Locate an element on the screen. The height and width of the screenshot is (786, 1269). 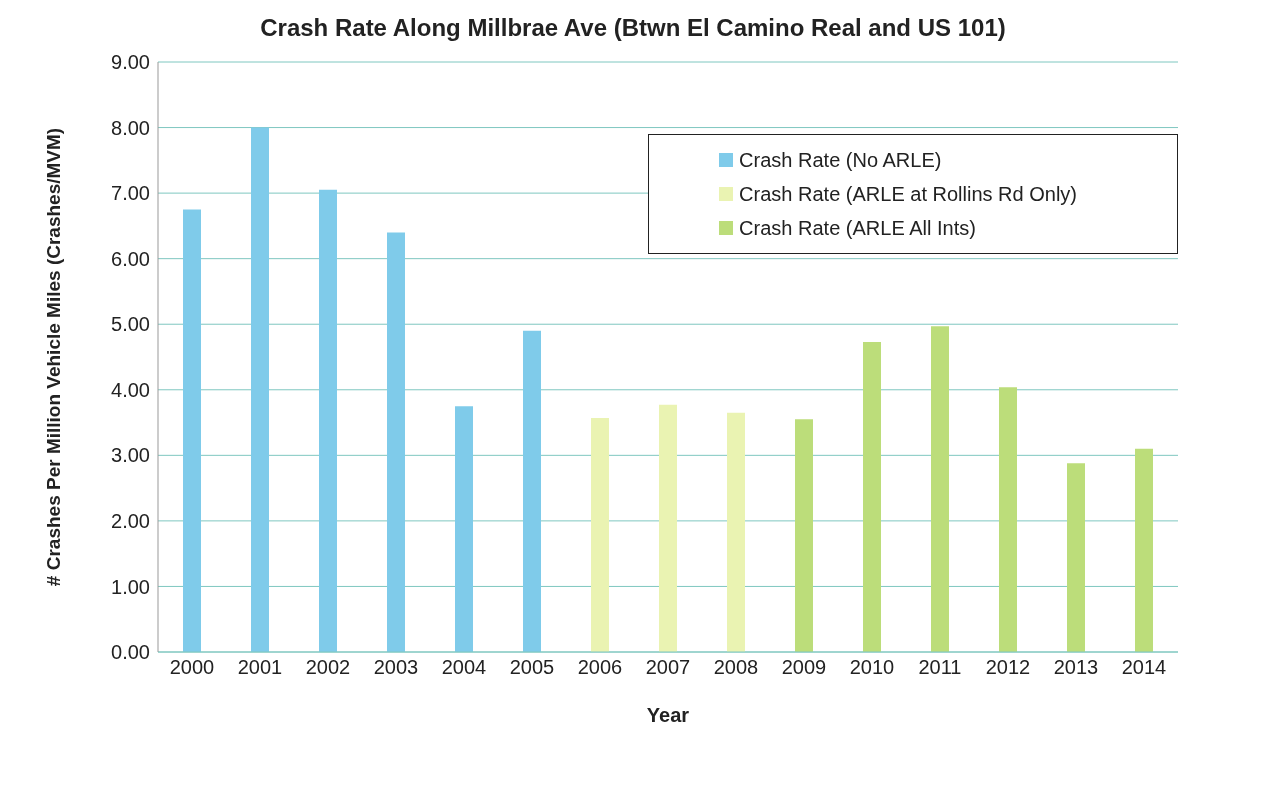
x-tick-label: 2011 is located at coordinates (940, 667).